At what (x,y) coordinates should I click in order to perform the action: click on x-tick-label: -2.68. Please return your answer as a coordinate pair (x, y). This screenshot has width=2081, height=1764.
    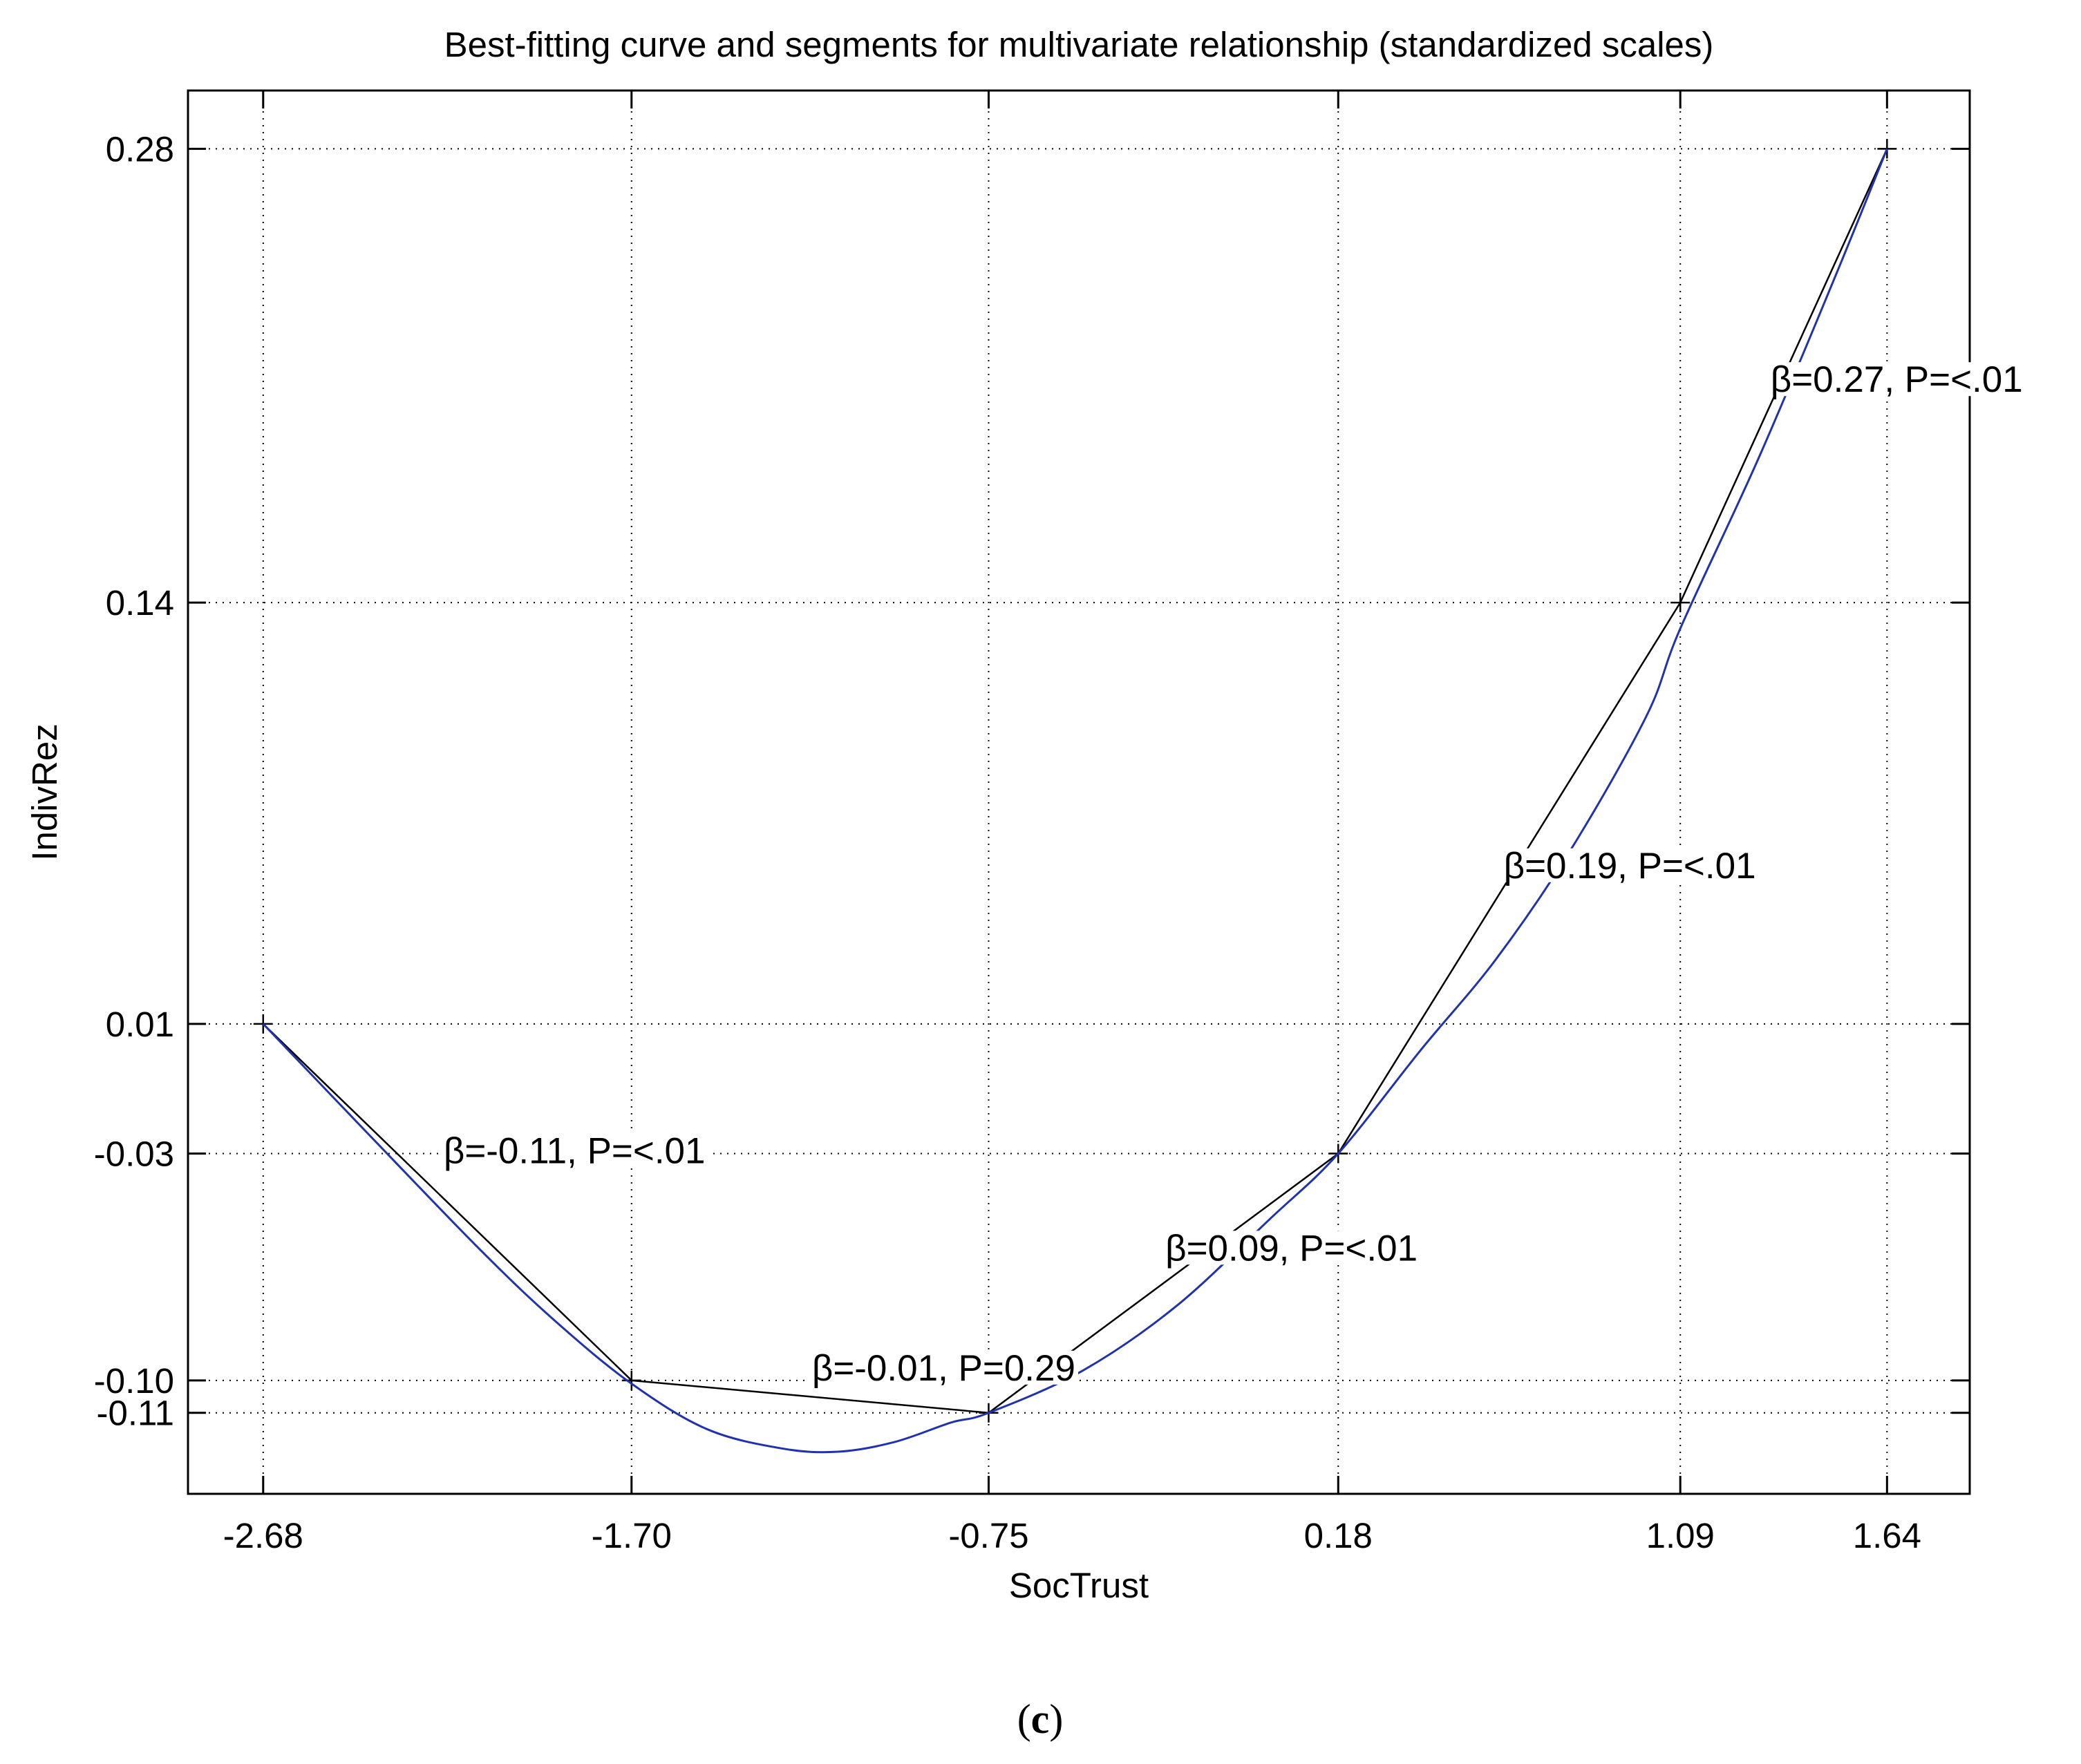
    Looking at the image, I should click on (263, 1535).